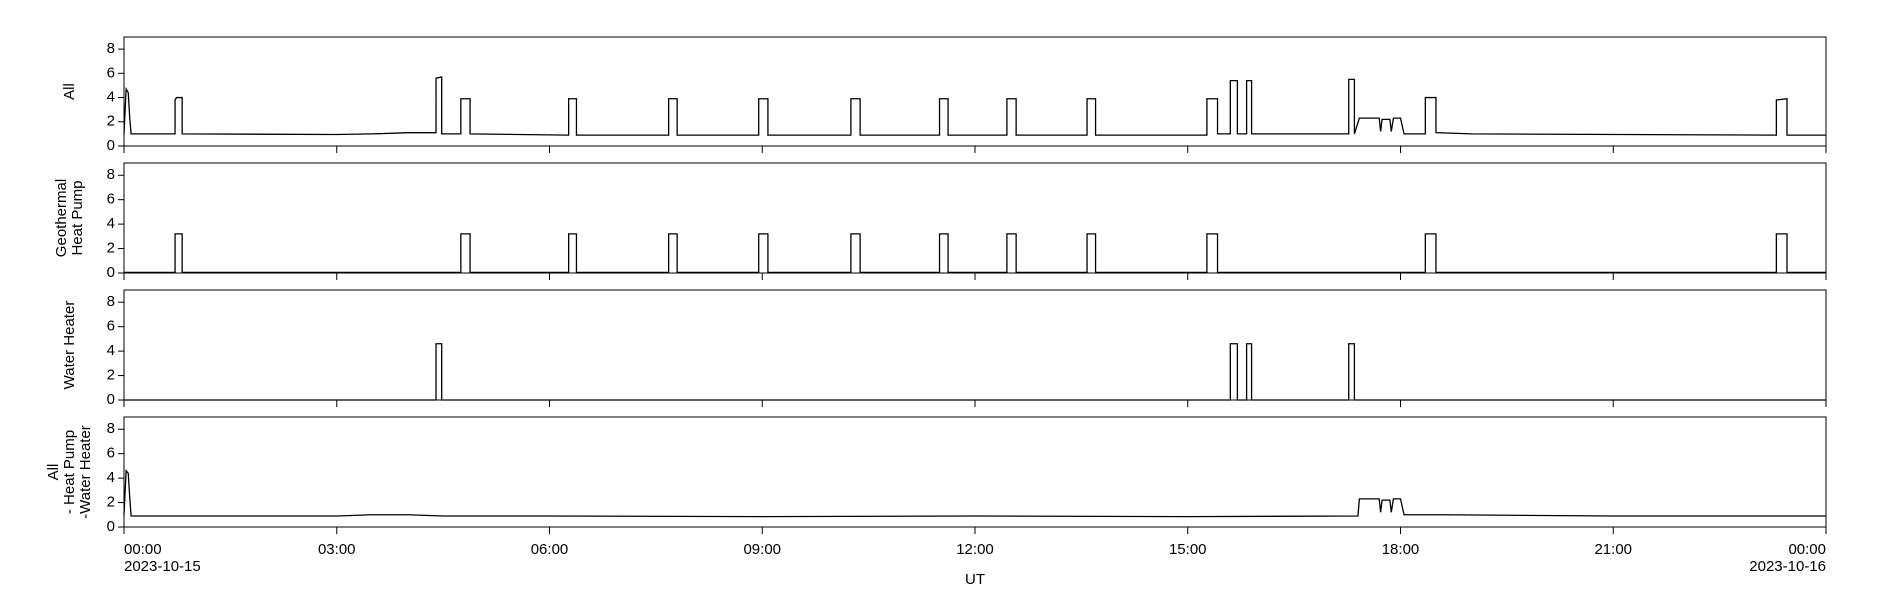 The height and width of the screenshot is (607, 1903). What do you see at coordinates (975, 549) in the screenshot?
I see `x-tick-label: 12:00` at bounding box center [975, 549].